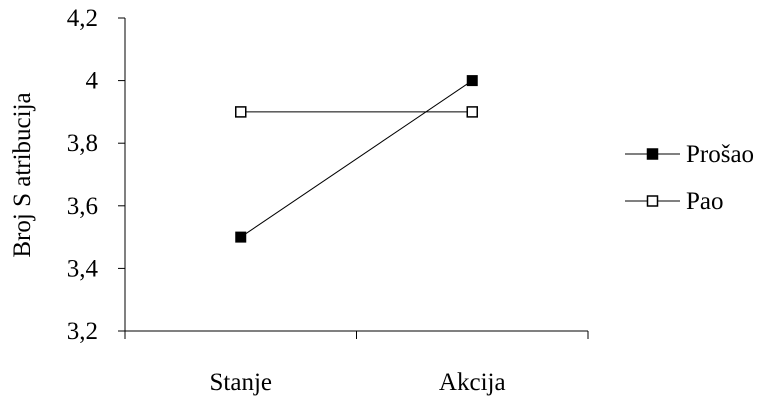 Image resolution: width=779 pixels, height=400 pixels. What do you see at coordinates (472, 382) in the screenshot?
I see `x-tick-label: Akcija` at bounding box center [472, 382].